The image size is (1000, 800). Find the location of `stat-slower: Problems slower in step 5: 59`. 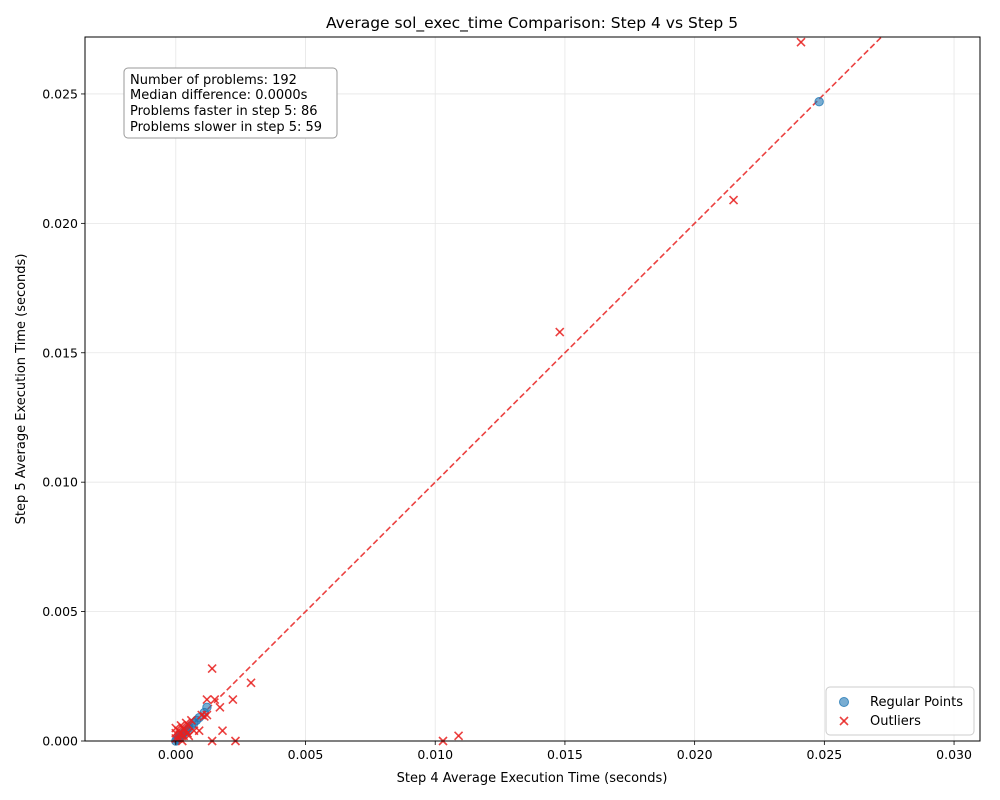

stat-slower: Problems slower in step 5: 59 is located at coordinates (226, 127).